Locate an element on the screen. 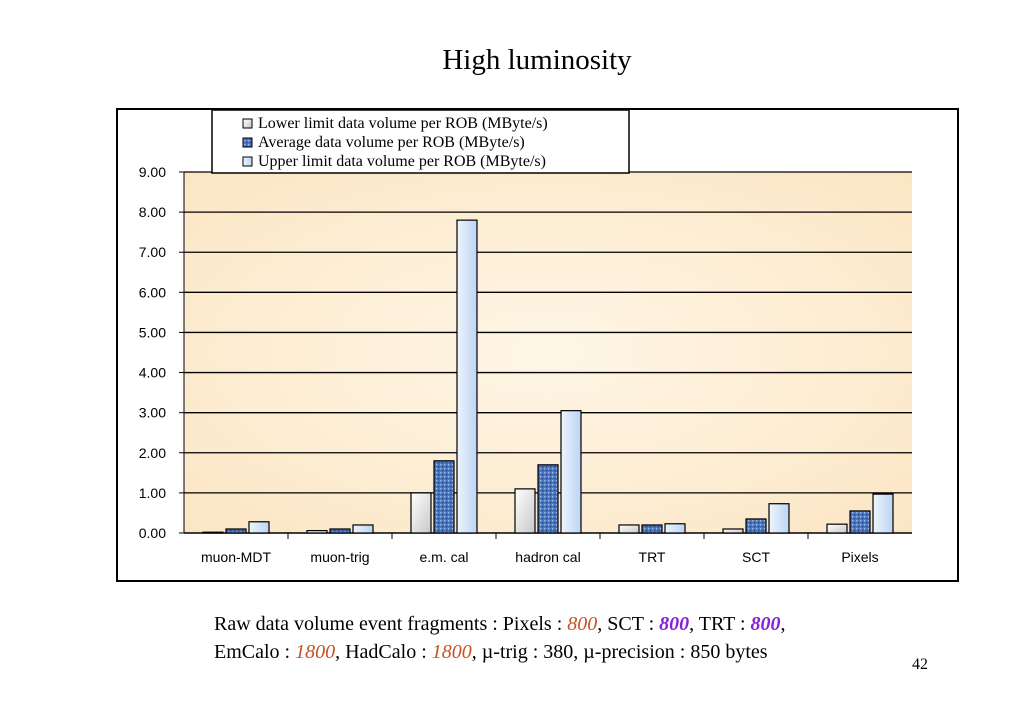 This screenshot has width=1024, height=709. y-tick-label: 1.00 is located at coordinates (152, 493).